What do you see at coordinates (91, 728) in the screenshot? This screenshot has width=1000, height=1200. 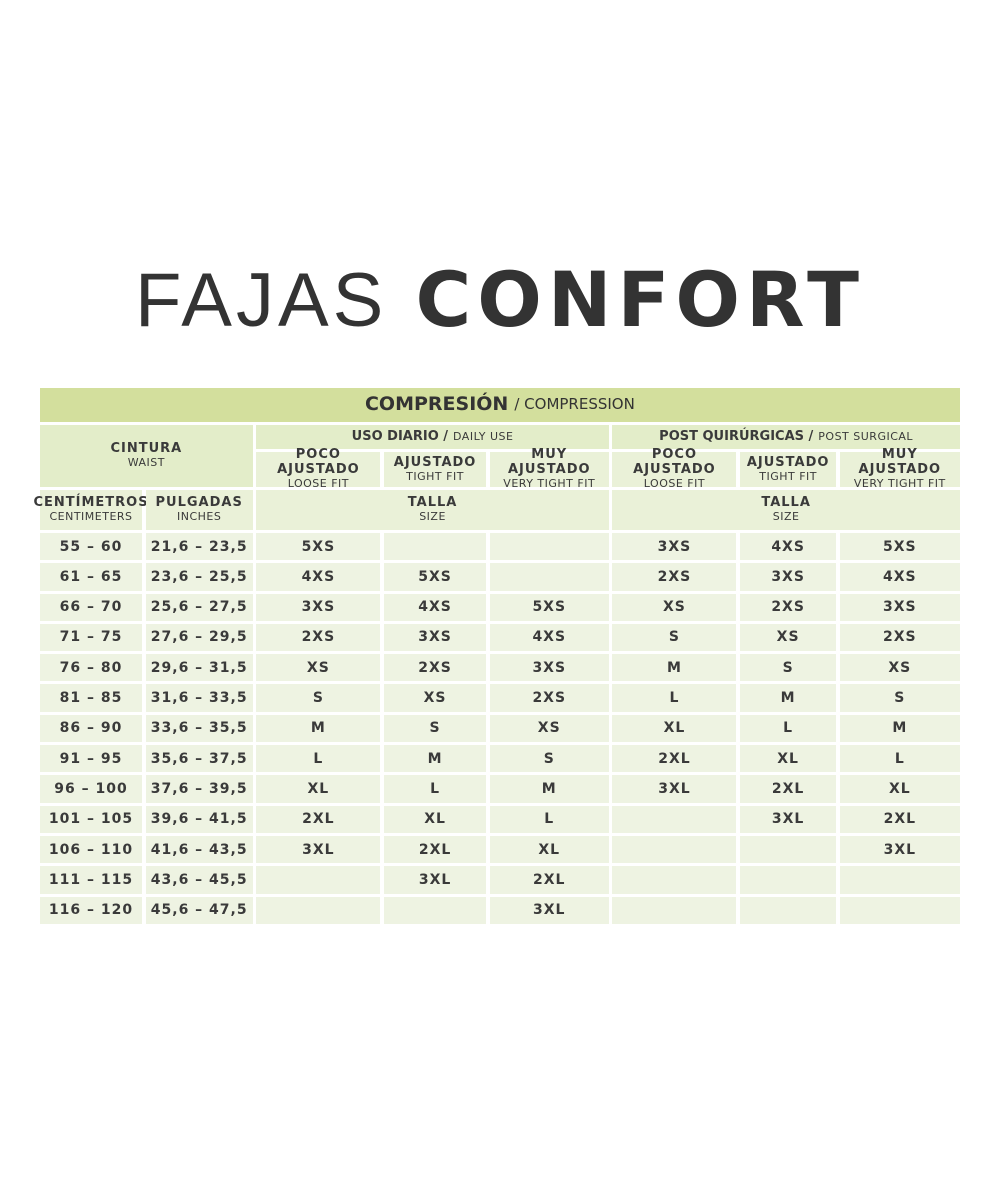 I see `cm-cell: 86 – 90` at bounding box center [91, 728].